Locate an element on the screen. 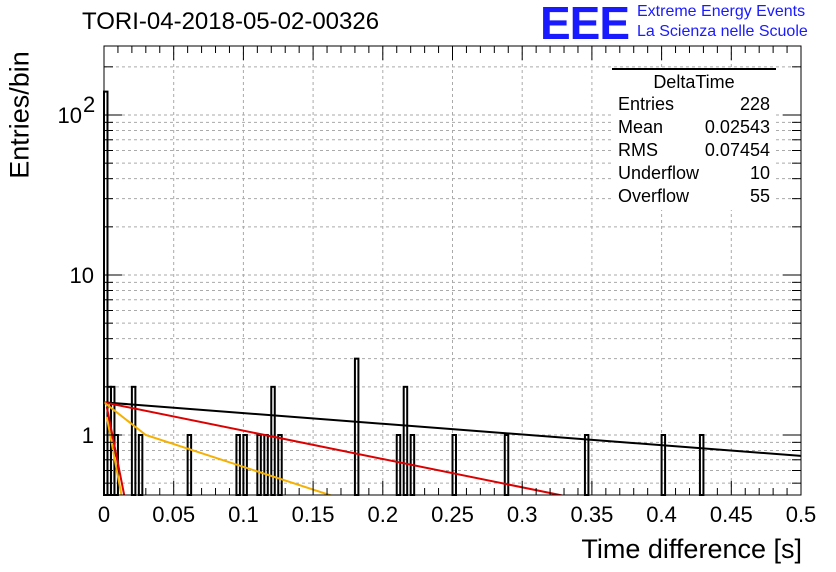  stat-value: 228 is located at coordinates (754, 104).